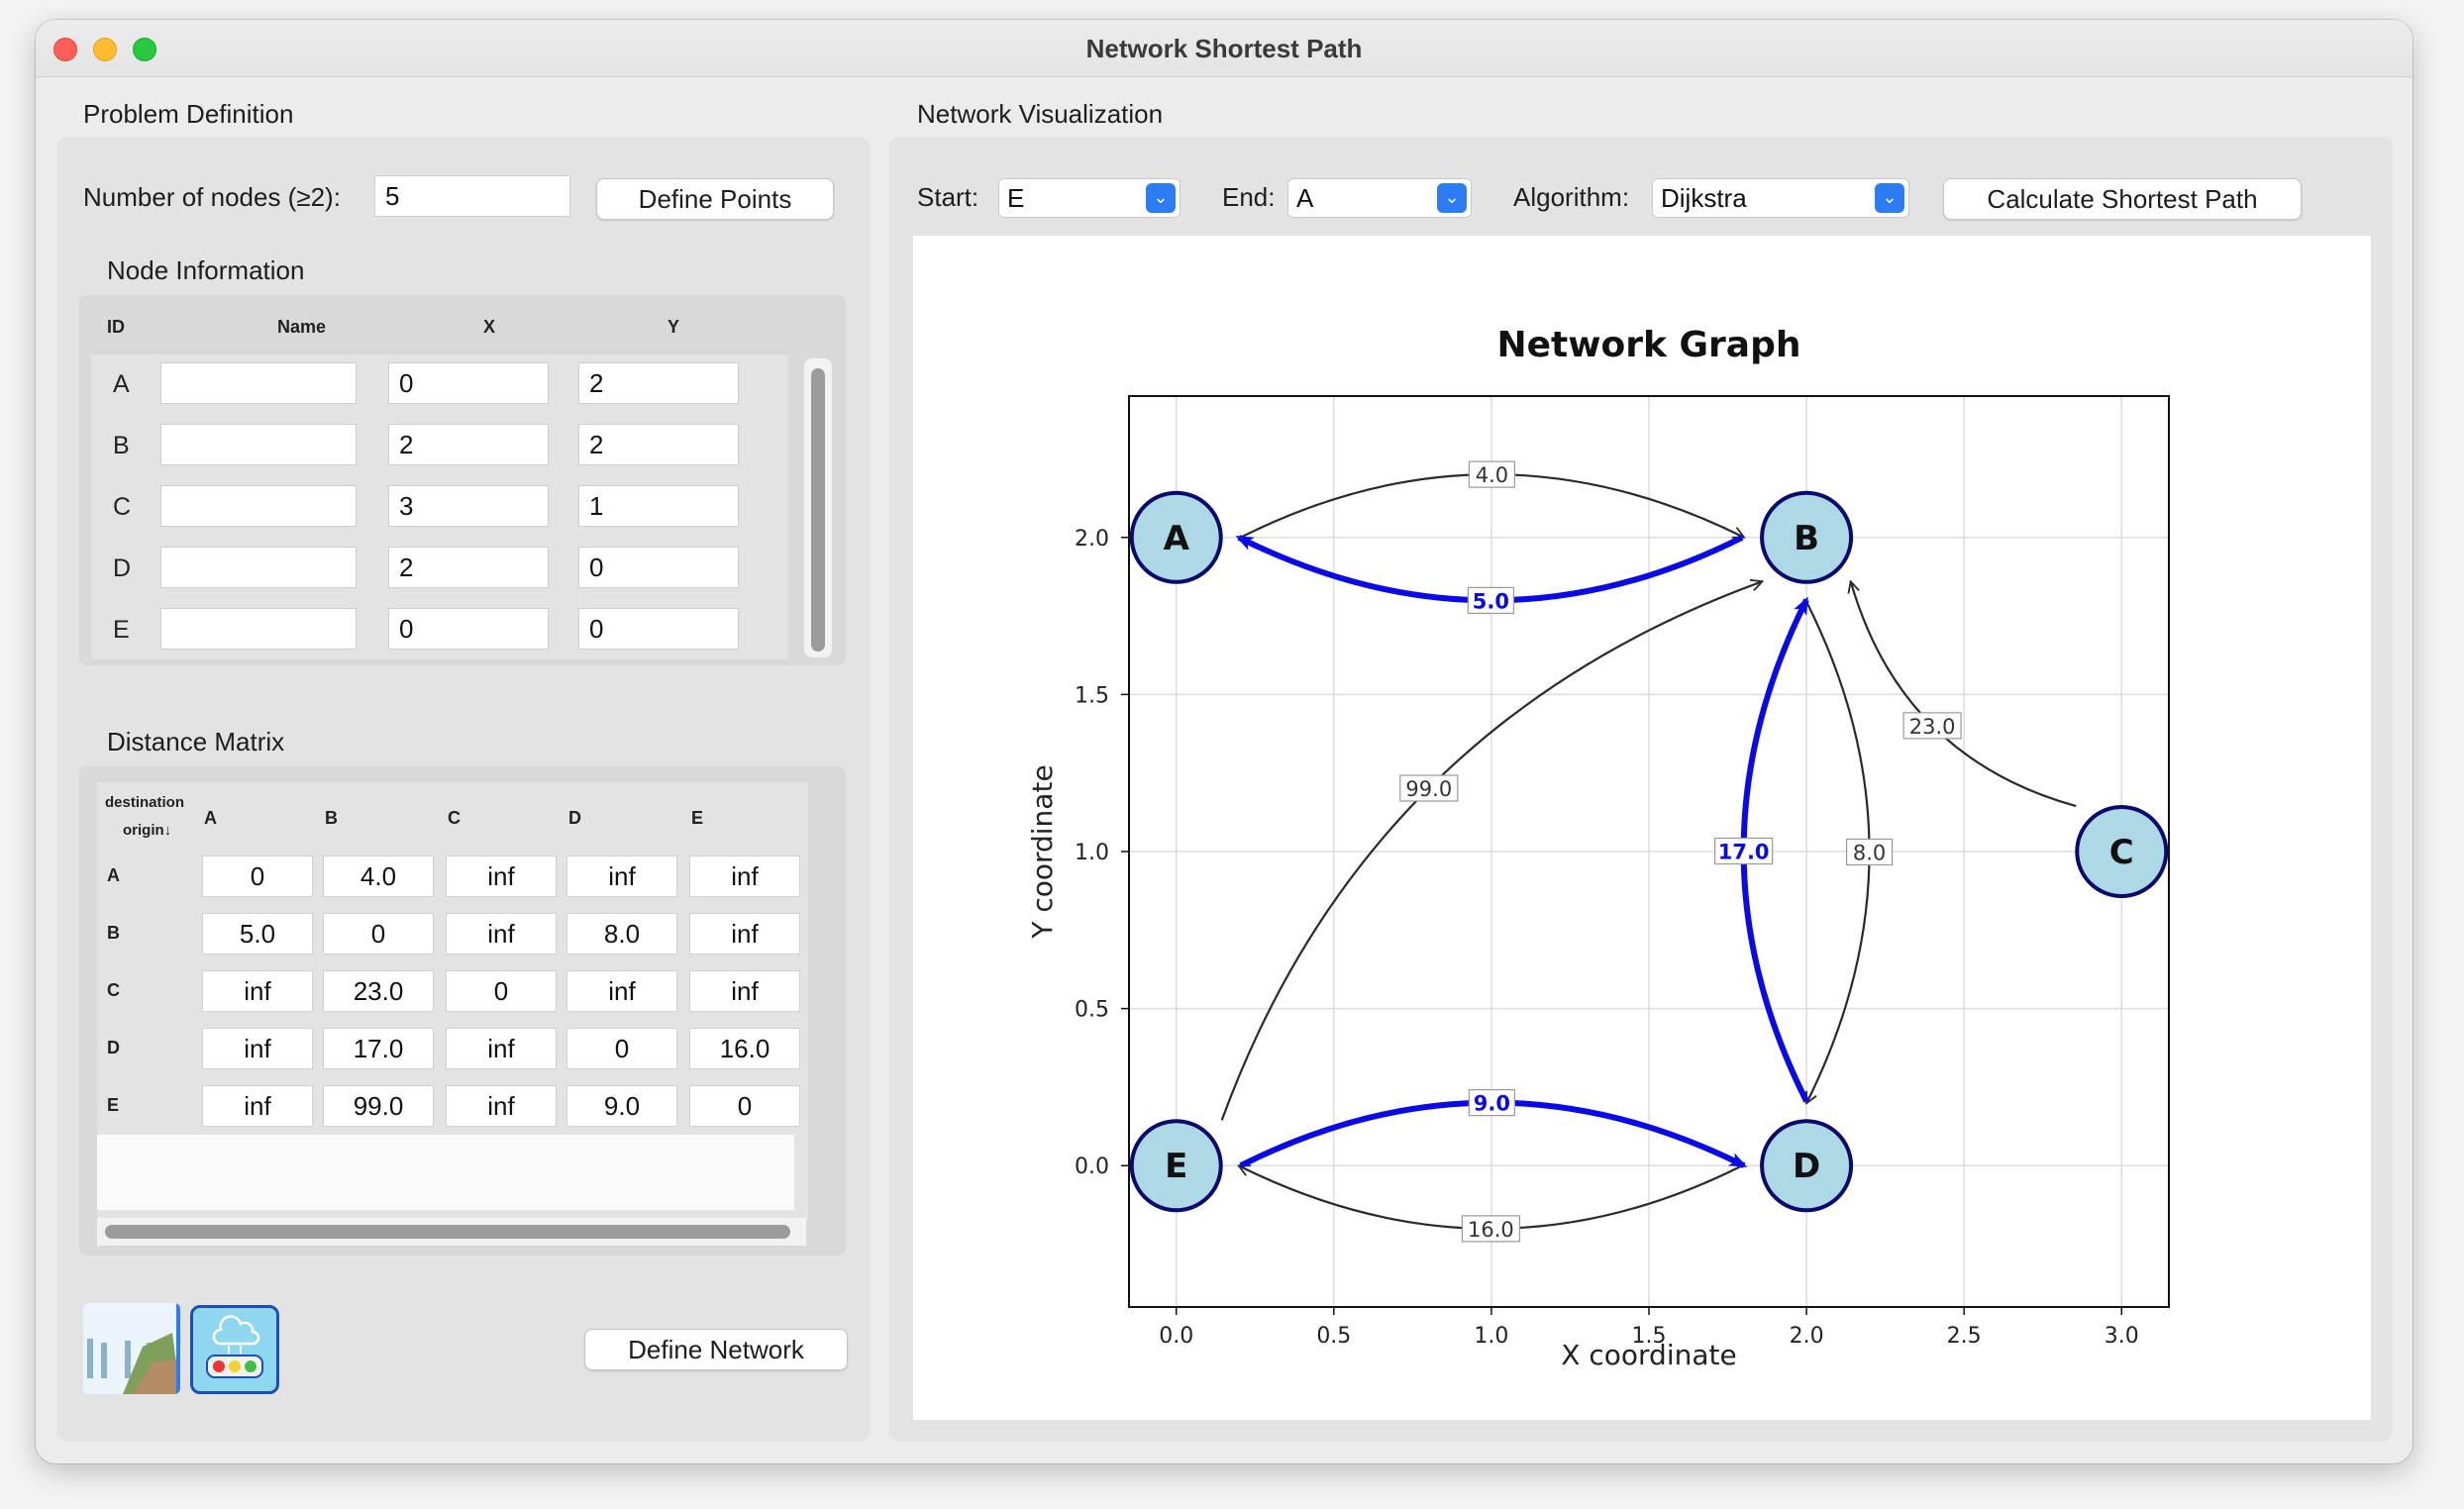  What do you see at coordinates (257, 934) in the screenshot?
I see `matrix-cell: 5.0` at bounding box center [257, 934].